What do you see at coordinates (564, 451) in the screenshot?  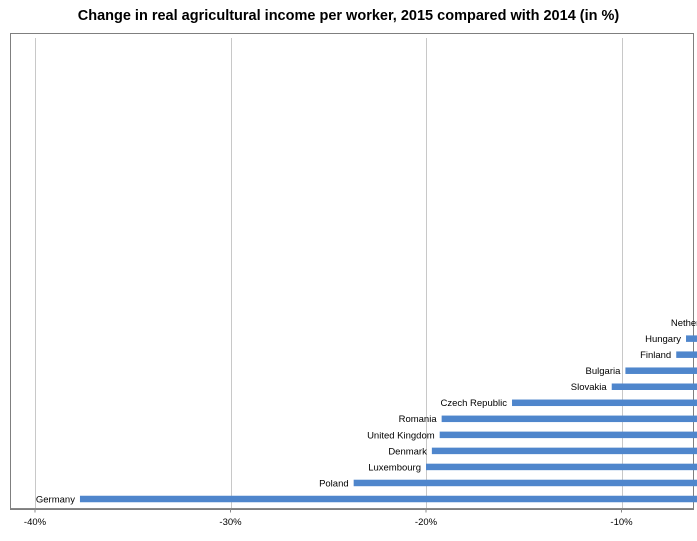 I see `bar-denmark` at bounding box center [564, 451].